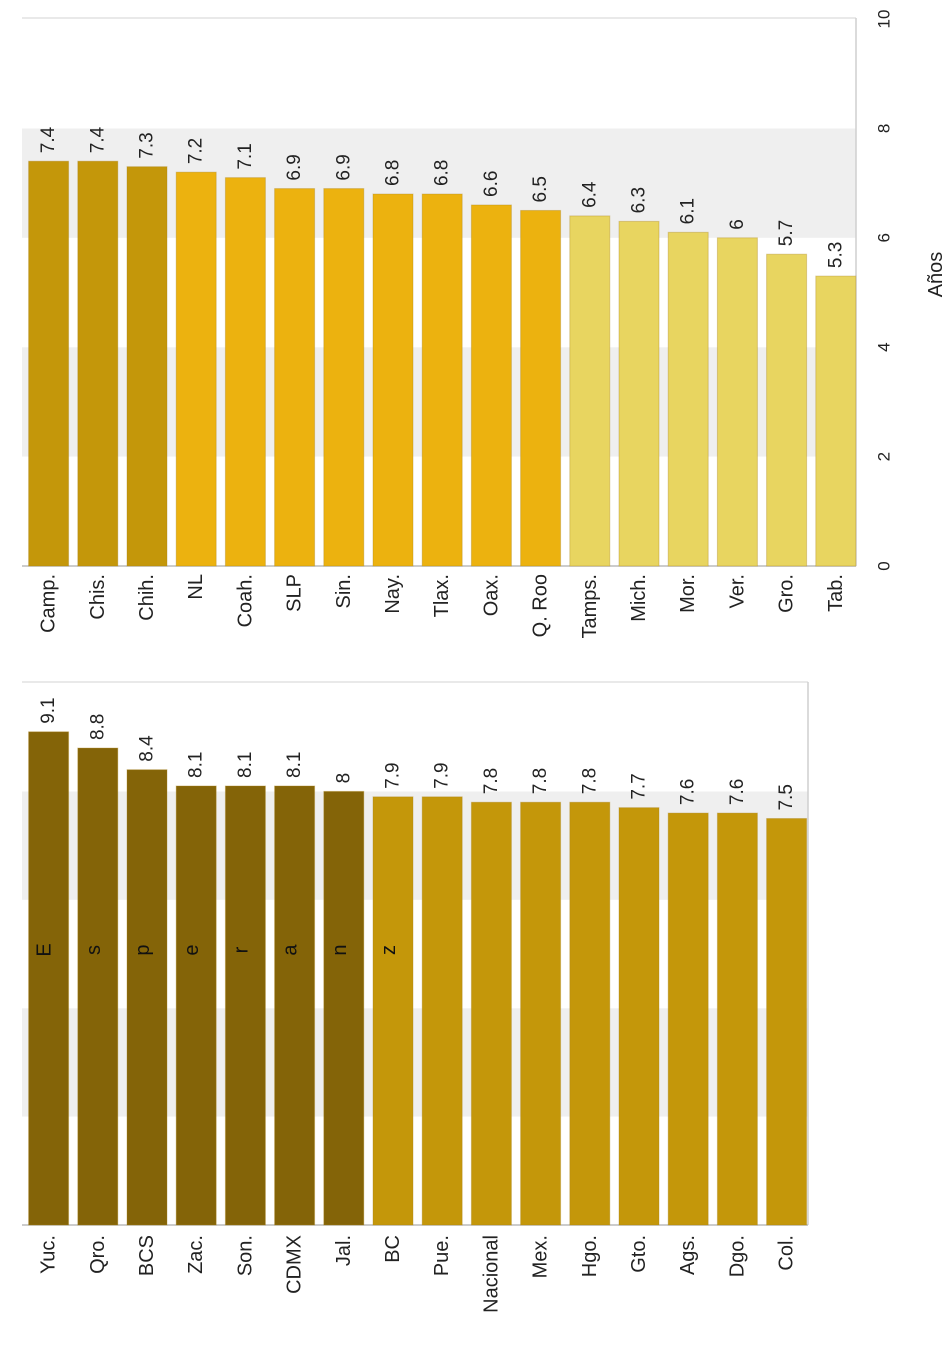  Describe the element at coordinates (786, 797) in the screenshot. I see `panel-left-value-label: 7.5` at that location.